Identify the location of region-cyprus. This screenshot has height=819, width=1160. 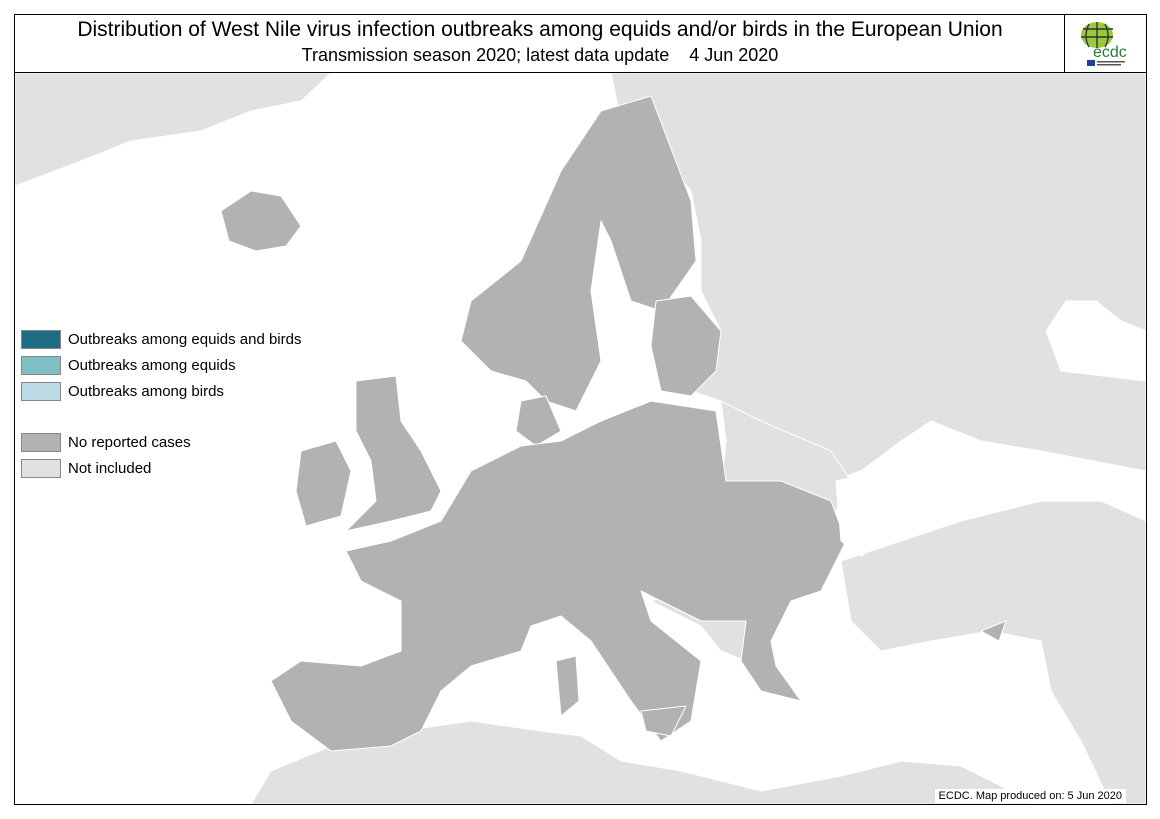
(993, 631).